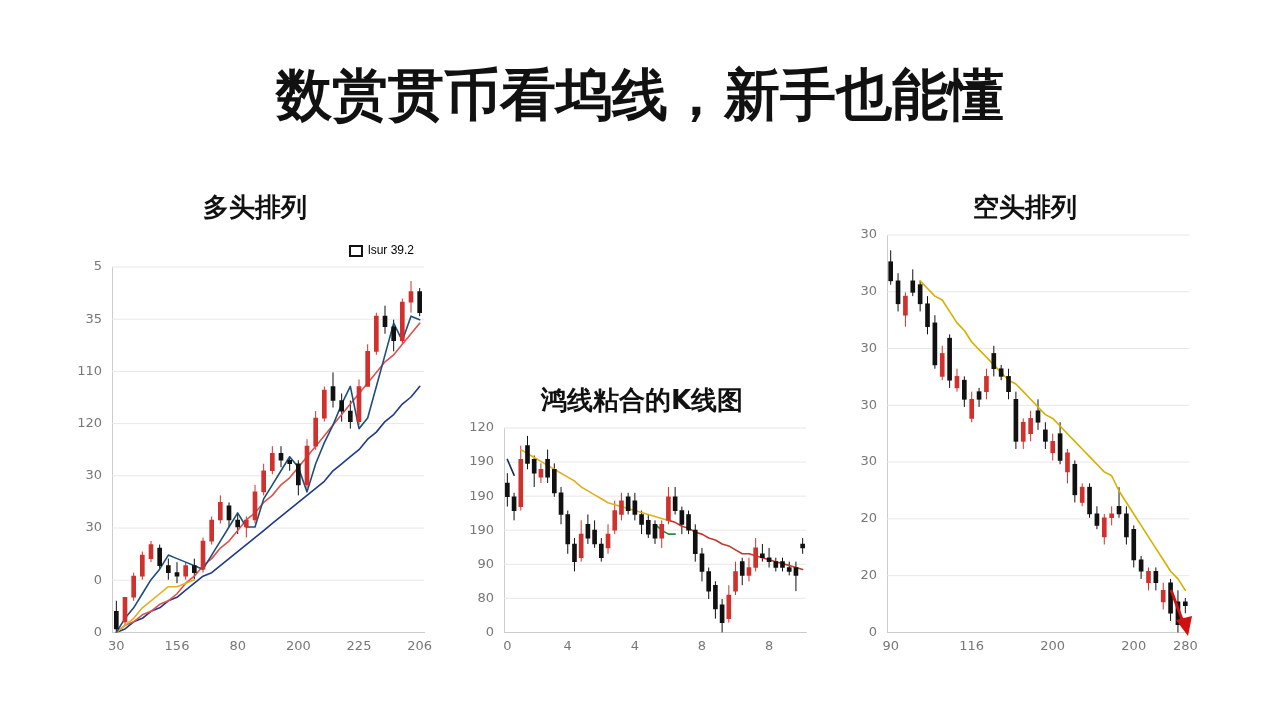  Describe the element at coordinates (642, 400) in the screenshot. I see `chart-title: 鸿线粘合的K线图` at that location.